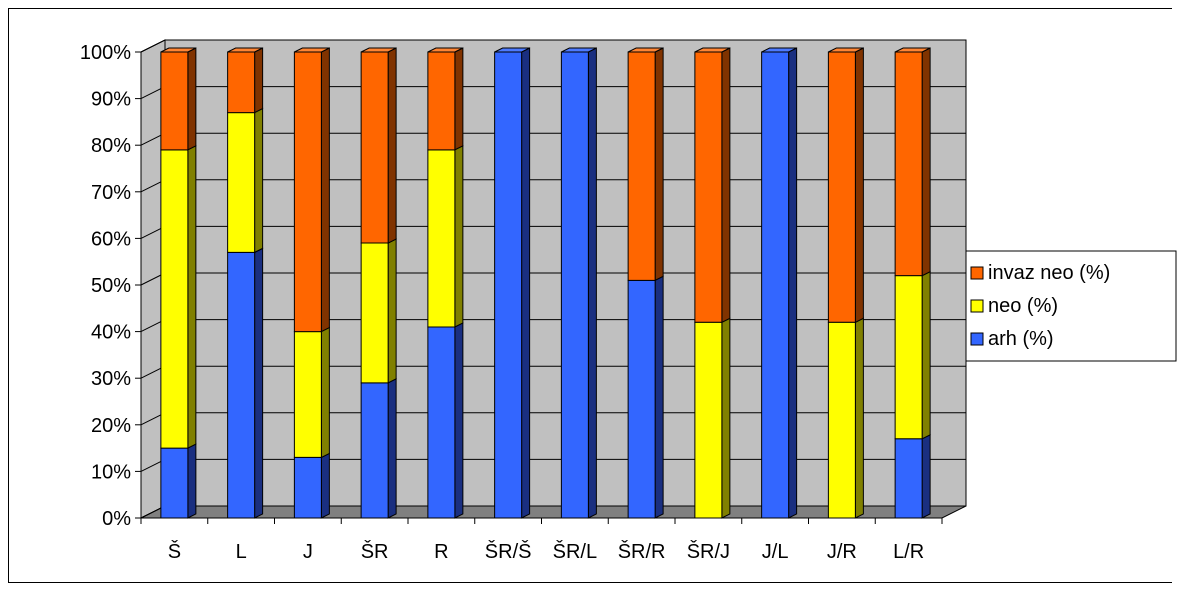 The image size is (1182, 589). Describe the element at coordinates (1049, 273) in the screenshot. I see `legend-label: invaz neo (%)` at that location.